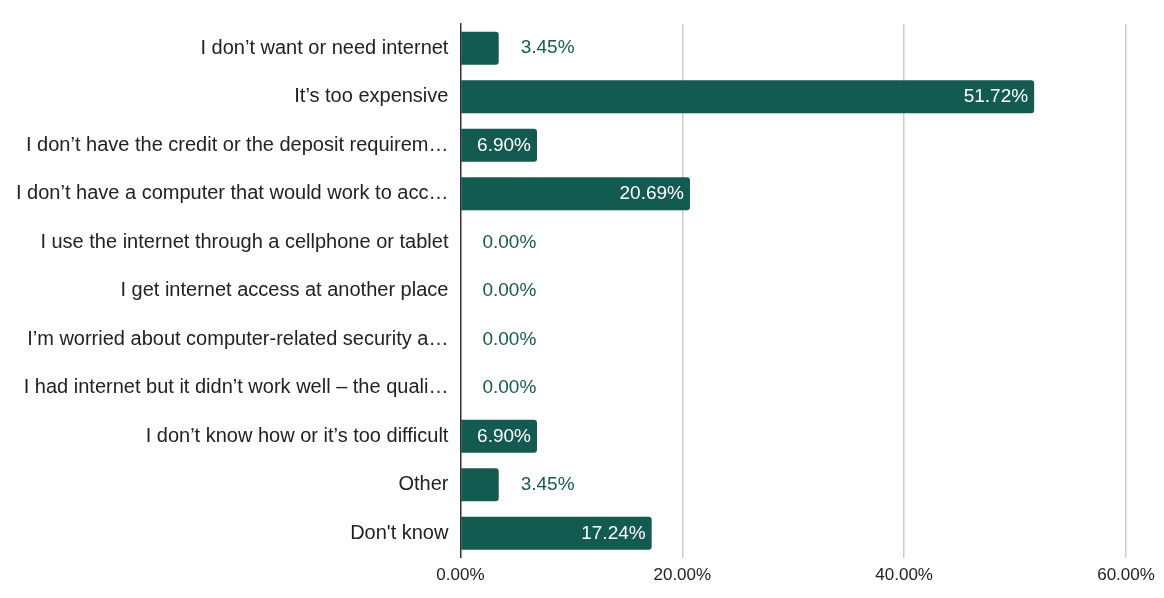 Image resolution: width=1164 pixels, height=598 pixels. What do you see at coordinates (904, 575) in the screenshot?
I see `x-tick-label: 40.00%` at bounding box center [904, 575].